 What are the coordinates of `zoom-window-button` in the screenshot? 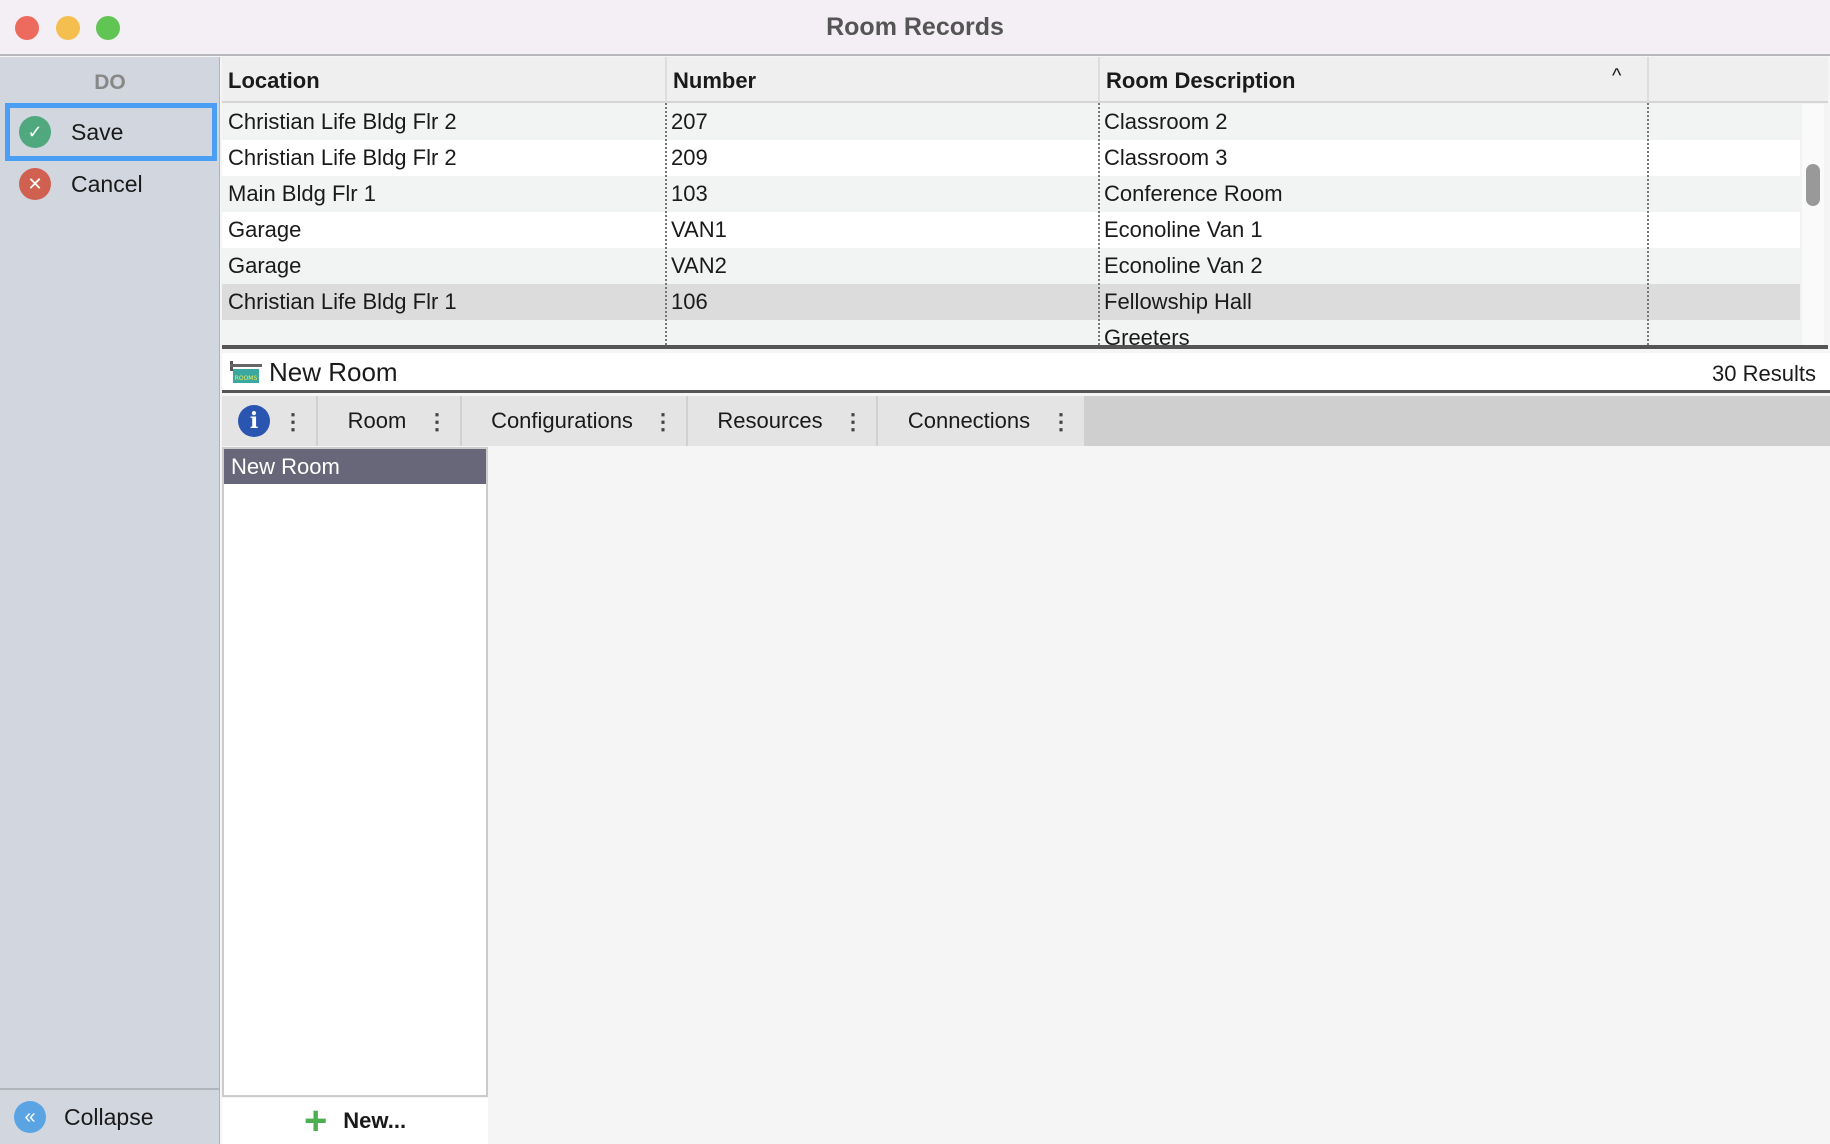 It's located at (108, 28).